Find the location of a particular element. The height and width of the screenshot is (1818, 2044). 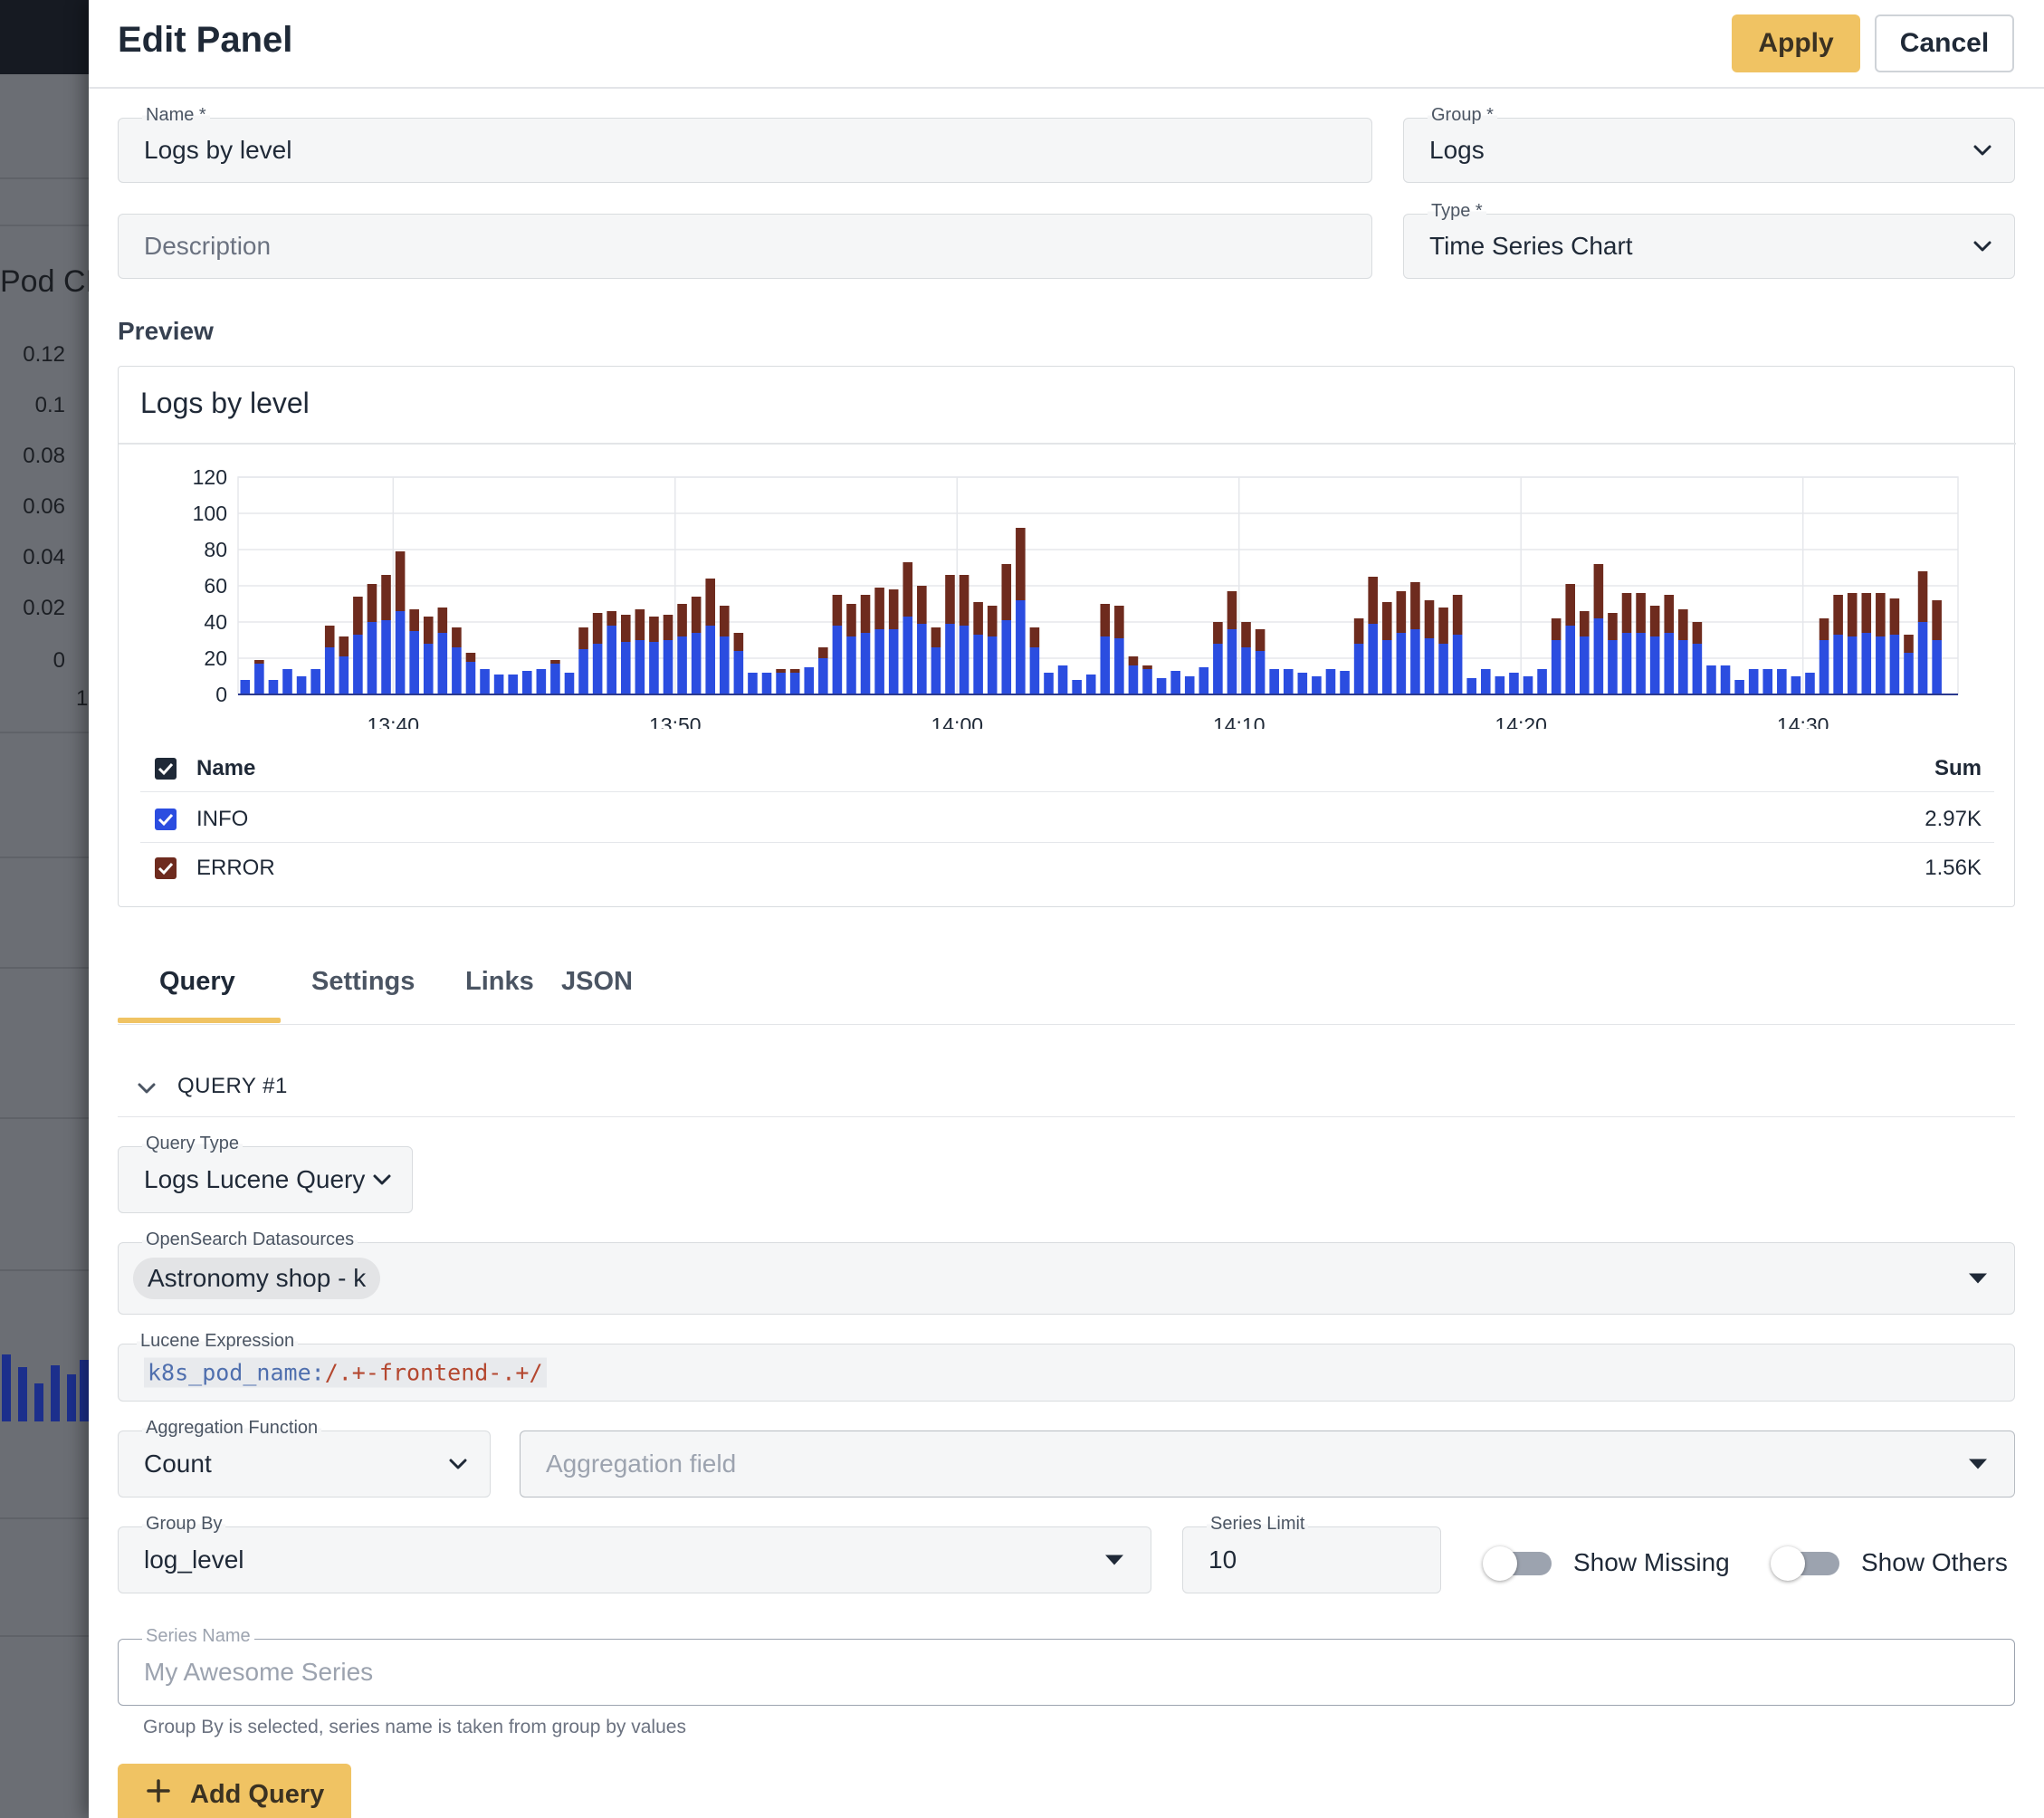

series-limit-input: Series Limit 10 is located at coordinates (1311, 1553).